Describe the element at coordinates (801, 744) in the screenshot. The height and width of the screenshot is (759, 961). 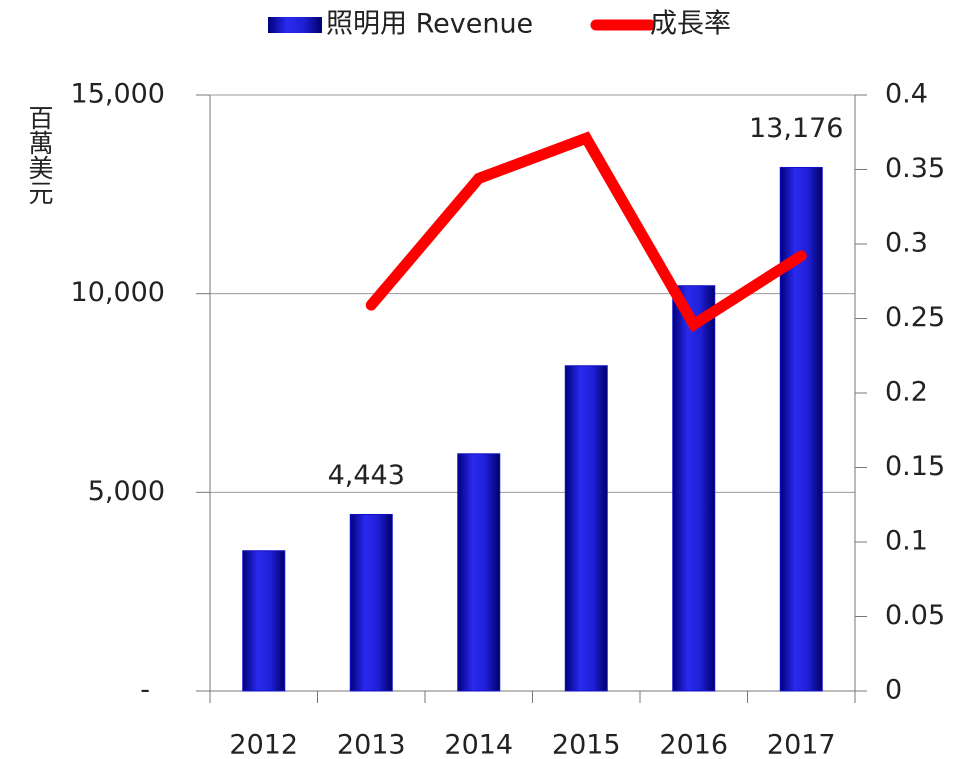
I see `x-tick-label: 2017` at that location.